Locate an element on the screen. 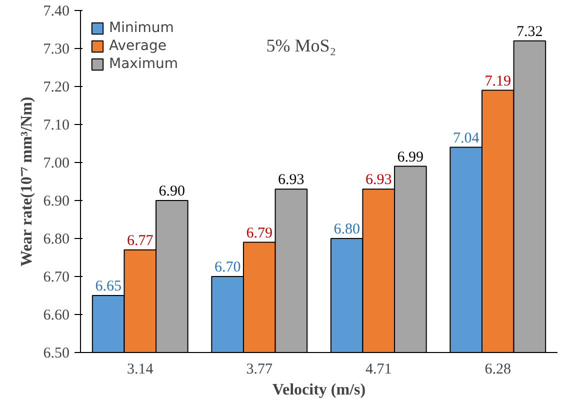 Image resolution: width=572 pixels, height=401 pixels. x-tick-label: 3.77 is located at coordinates (259, 370).